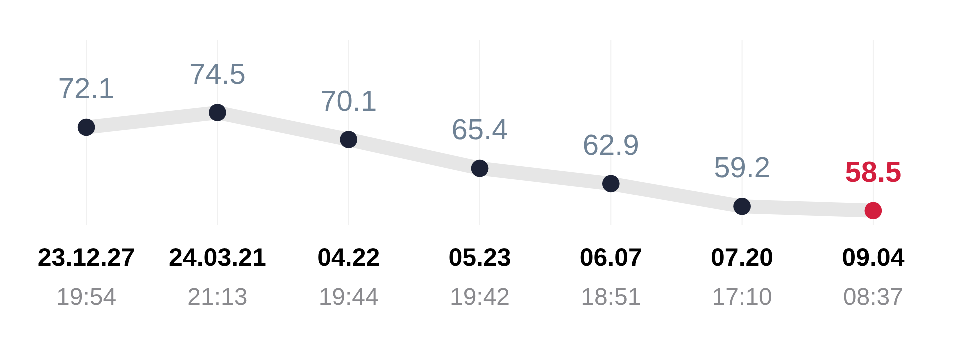 Image resolution: width=960 pixels, height=360 pixels. I want to click on category-label: 06.07 18:51, so click(611, 277).